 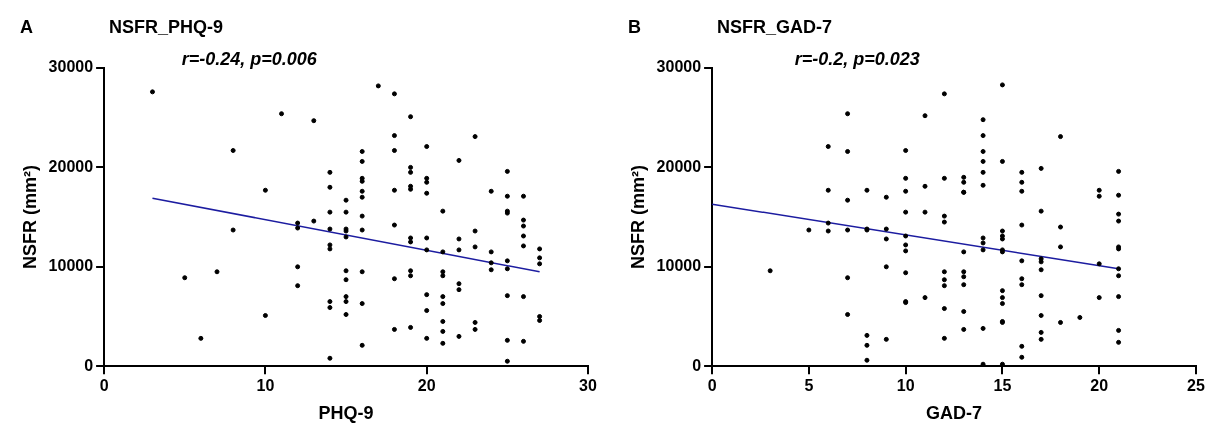 I want to click on annotation: r=-0.2, p=0.023, so click(x=857, y=58).